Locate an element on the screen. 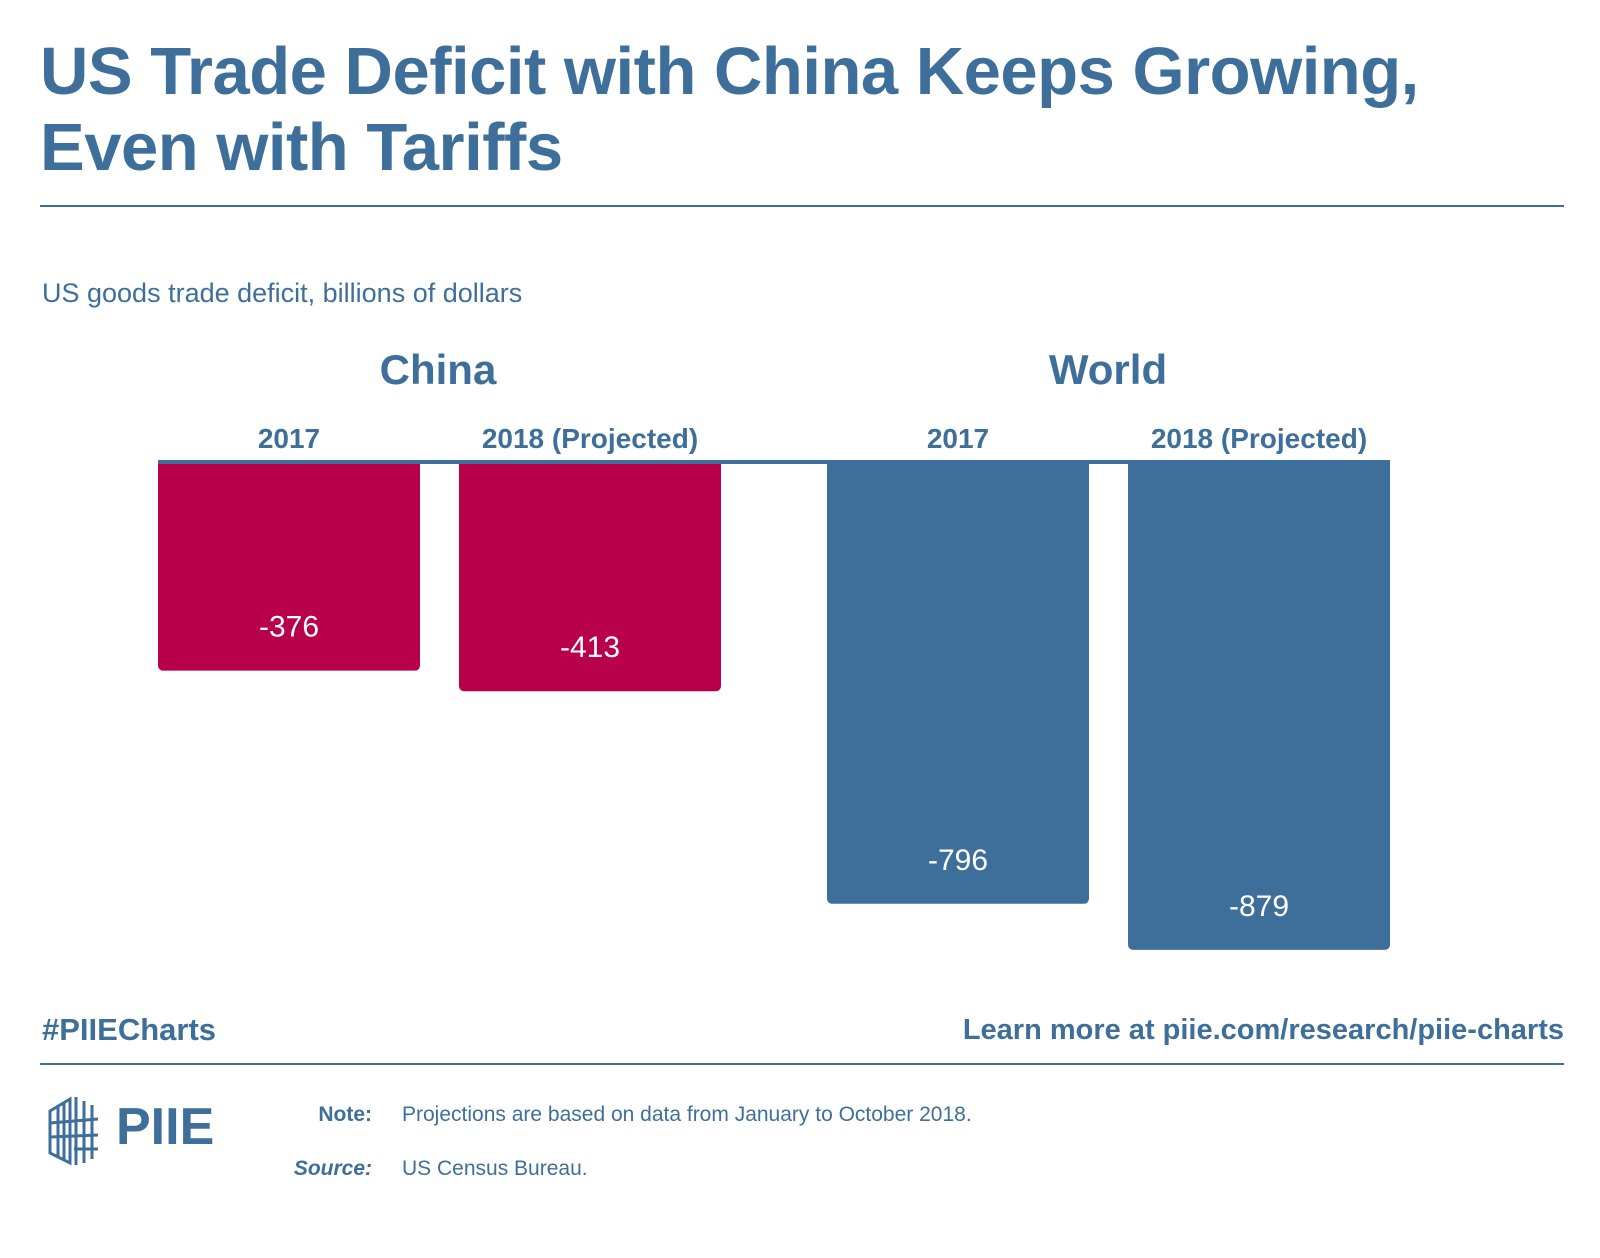 The width and height of the screenshot is (1600, 1258). source-label: Source: is located at coordinates (332, 1168).